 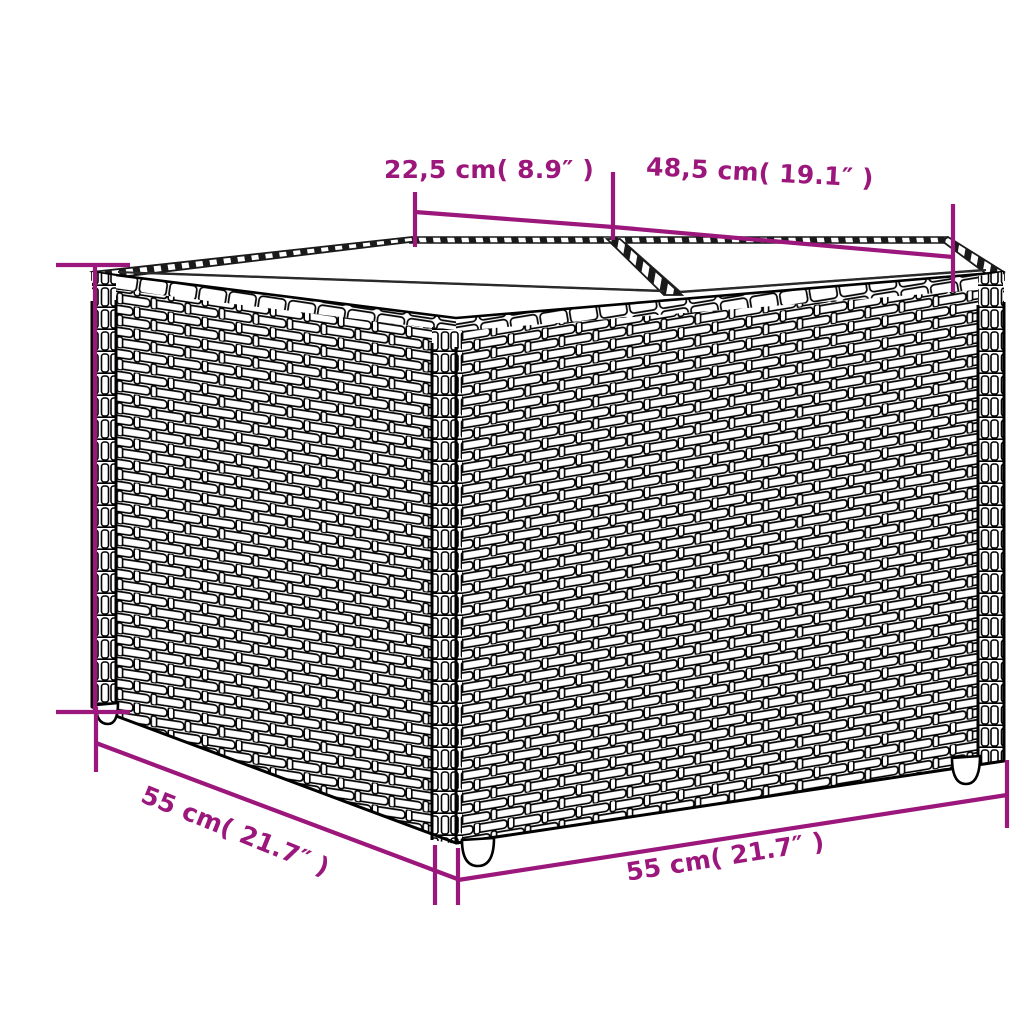 I want to click on foot-right, so click(x=966, y=770).